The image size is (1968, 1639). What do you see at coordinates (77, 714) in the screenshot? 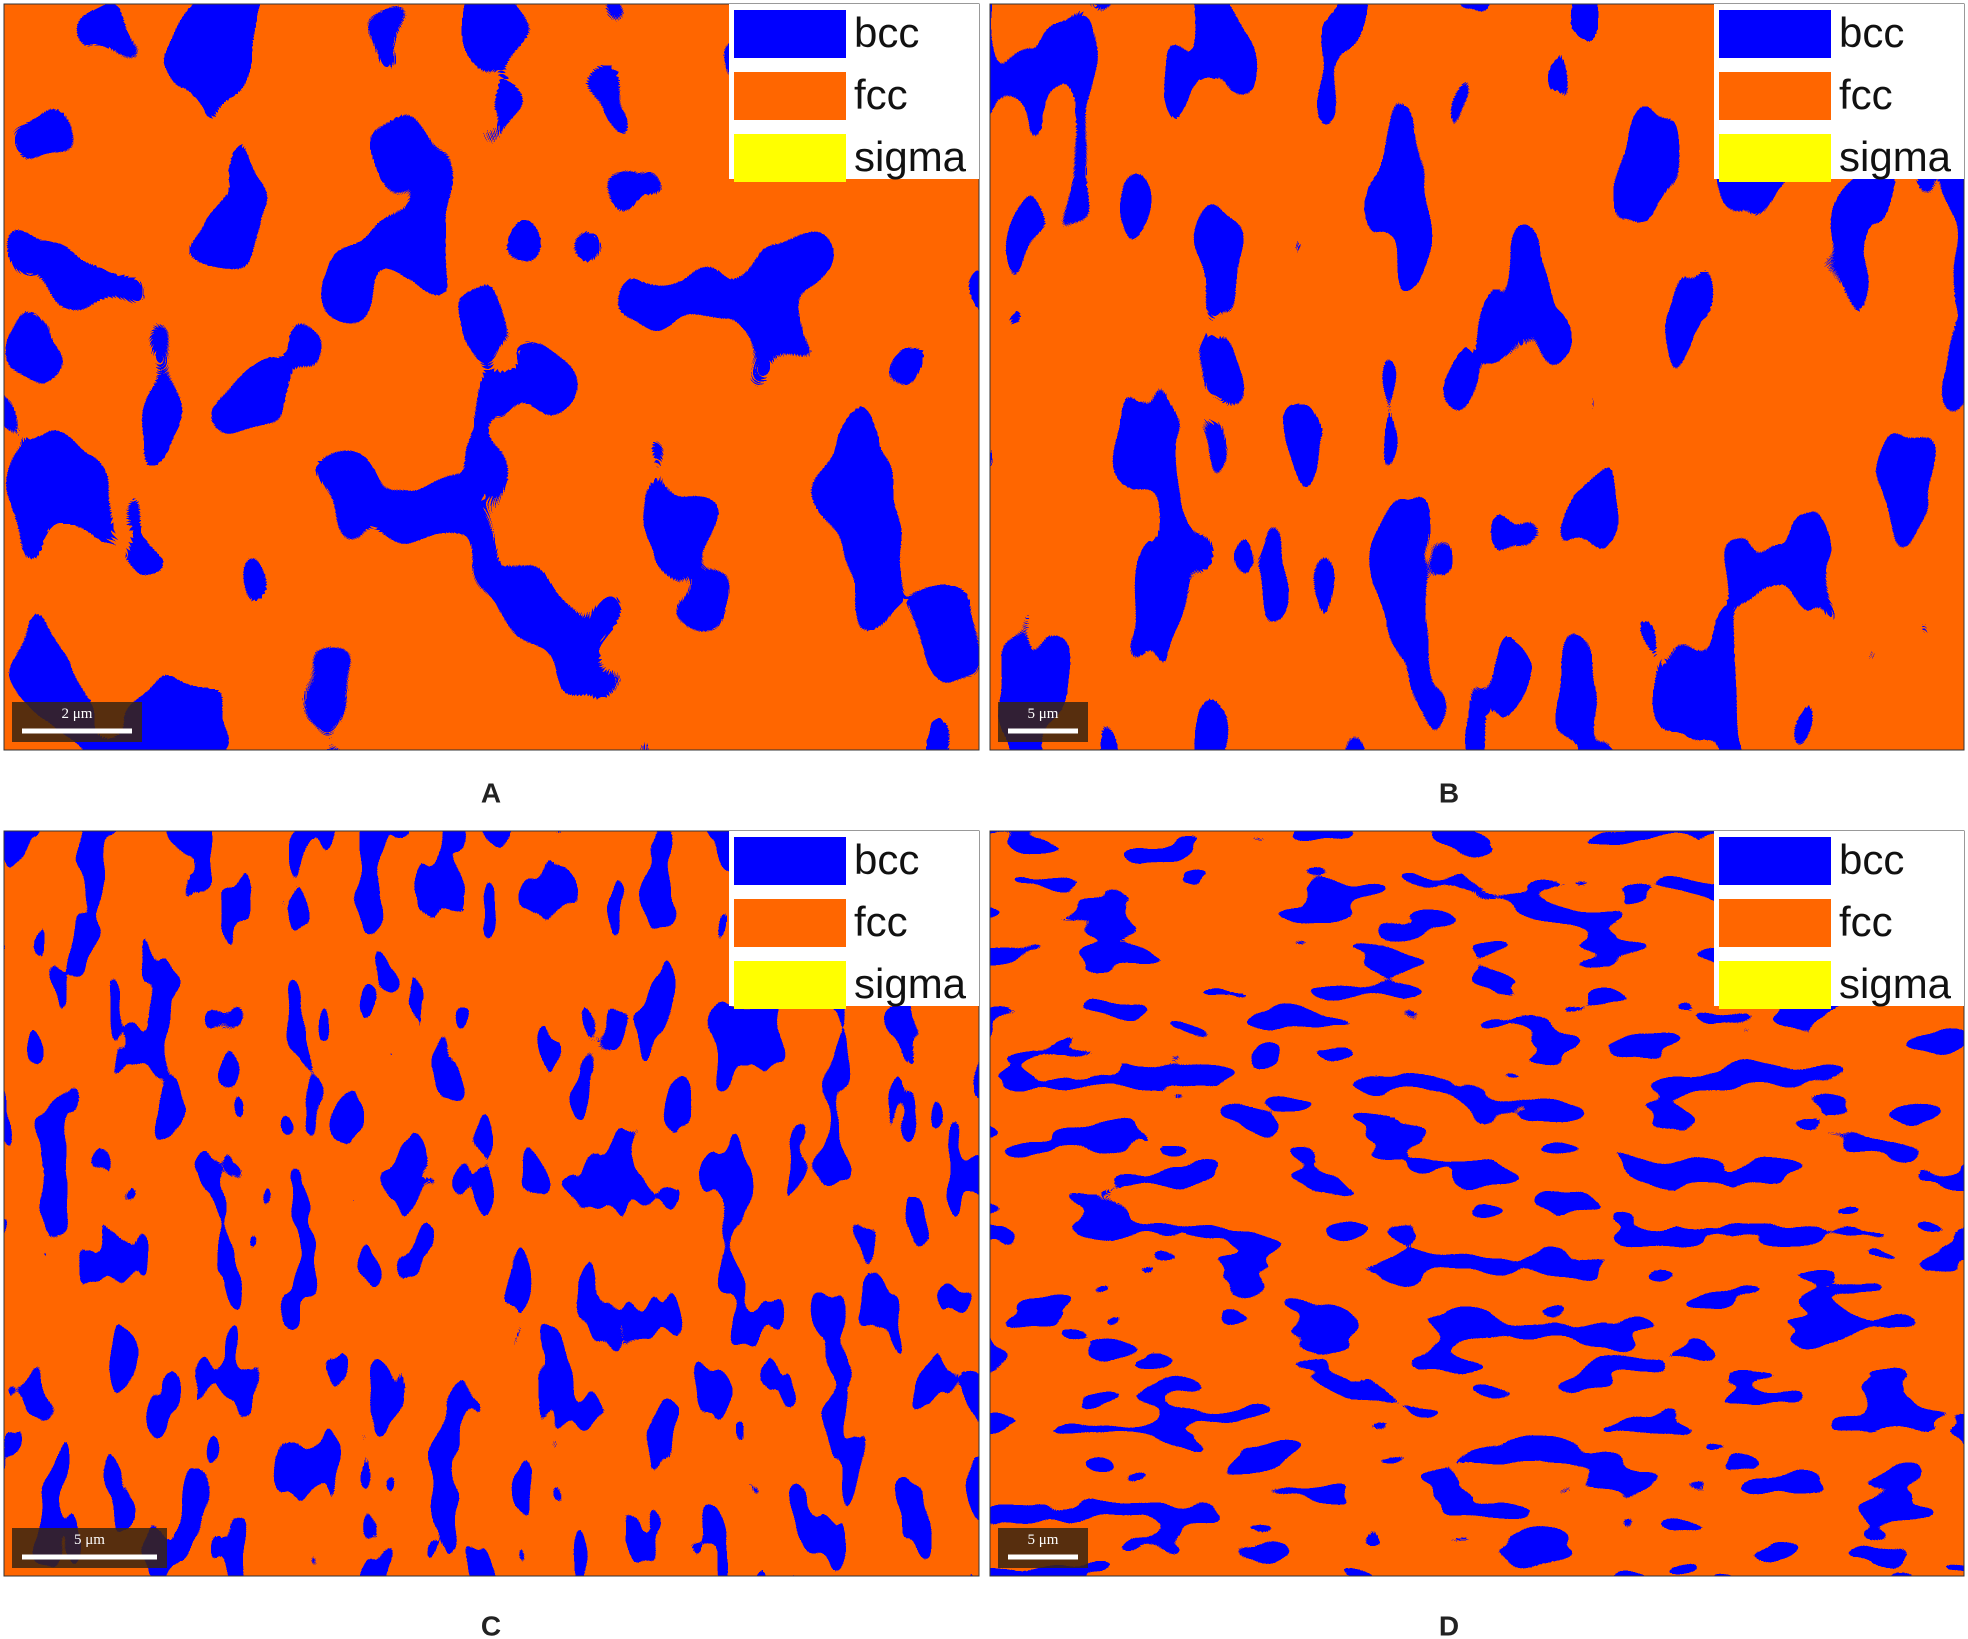
I see `scale-bar-label: 2 μm` at bounding box center [77, 714].